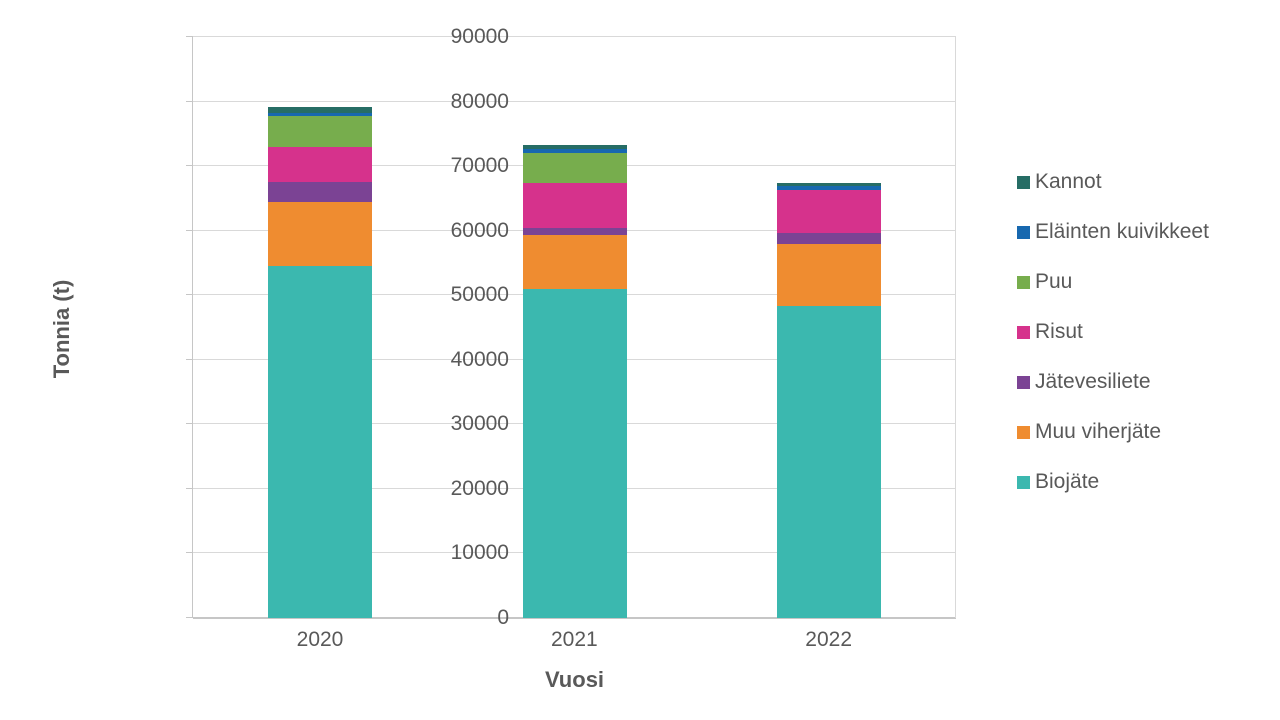  Describe the element at coordinates (1093, 381) in the screenshot. I see `legend-label: Jätevesiliete` at that location.